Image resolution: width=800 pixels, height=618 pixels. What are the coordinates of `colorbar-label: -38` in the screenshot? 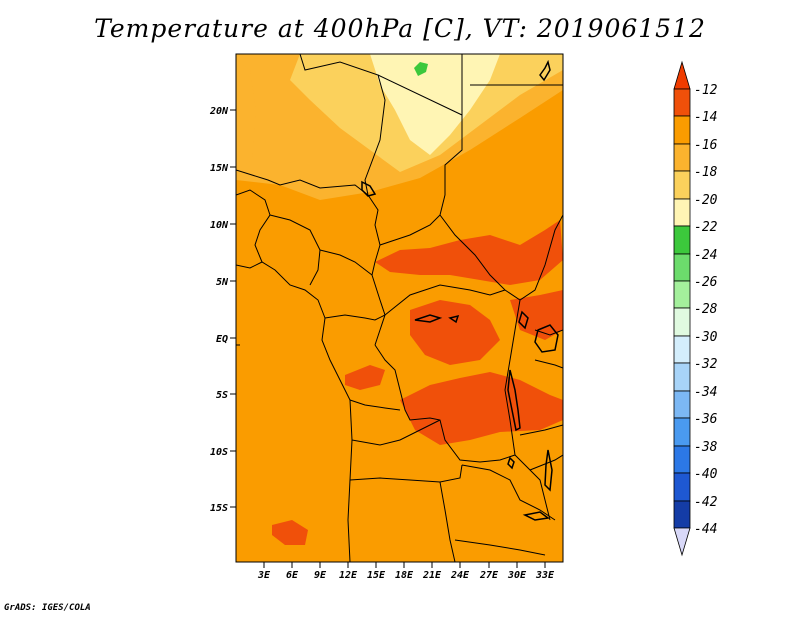 It's located at (706, 447).